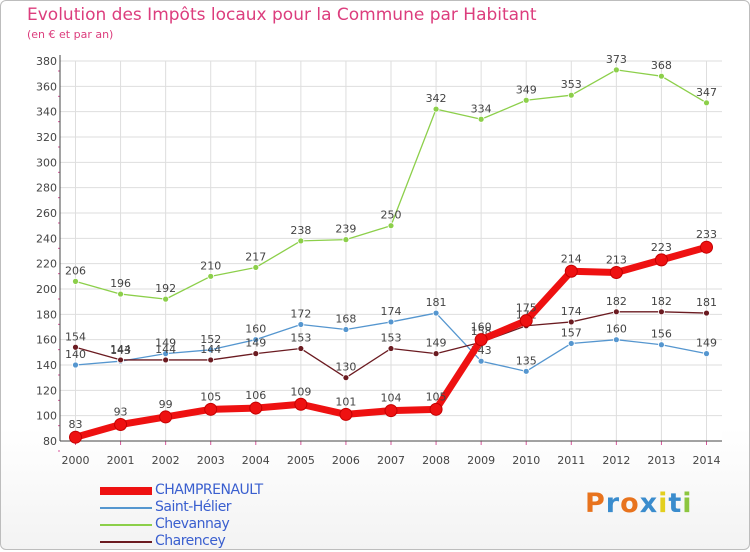 Image resolution: width=750 pixels, height=552 pixels. Describe the element at coordinates (571, 84) in the screenshot. I see `data-label-chevannay: 353` at that location.